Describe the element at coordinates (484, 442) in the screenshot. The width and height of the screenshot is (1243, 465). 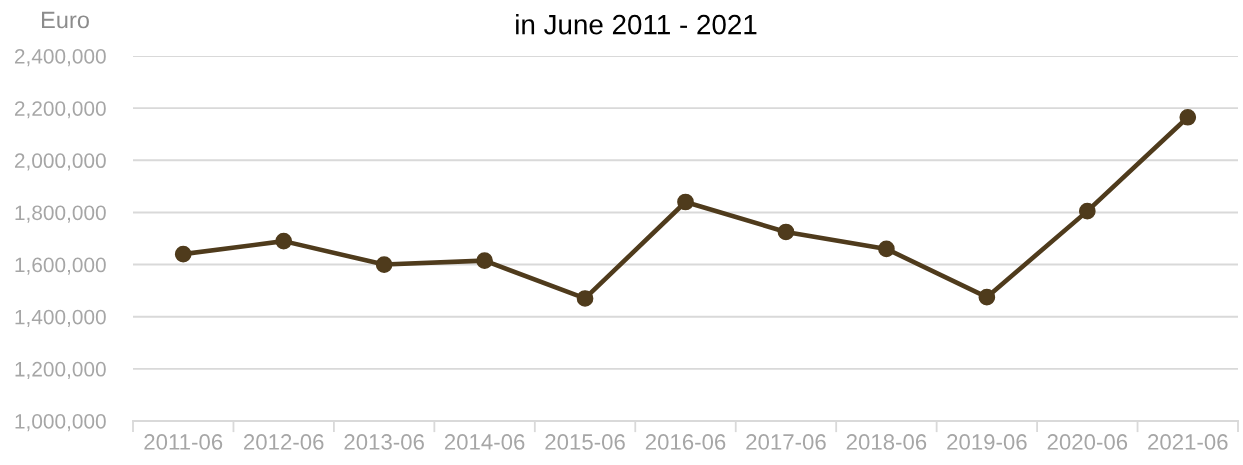
I see `x-tick-label: 2014-06` at that location.